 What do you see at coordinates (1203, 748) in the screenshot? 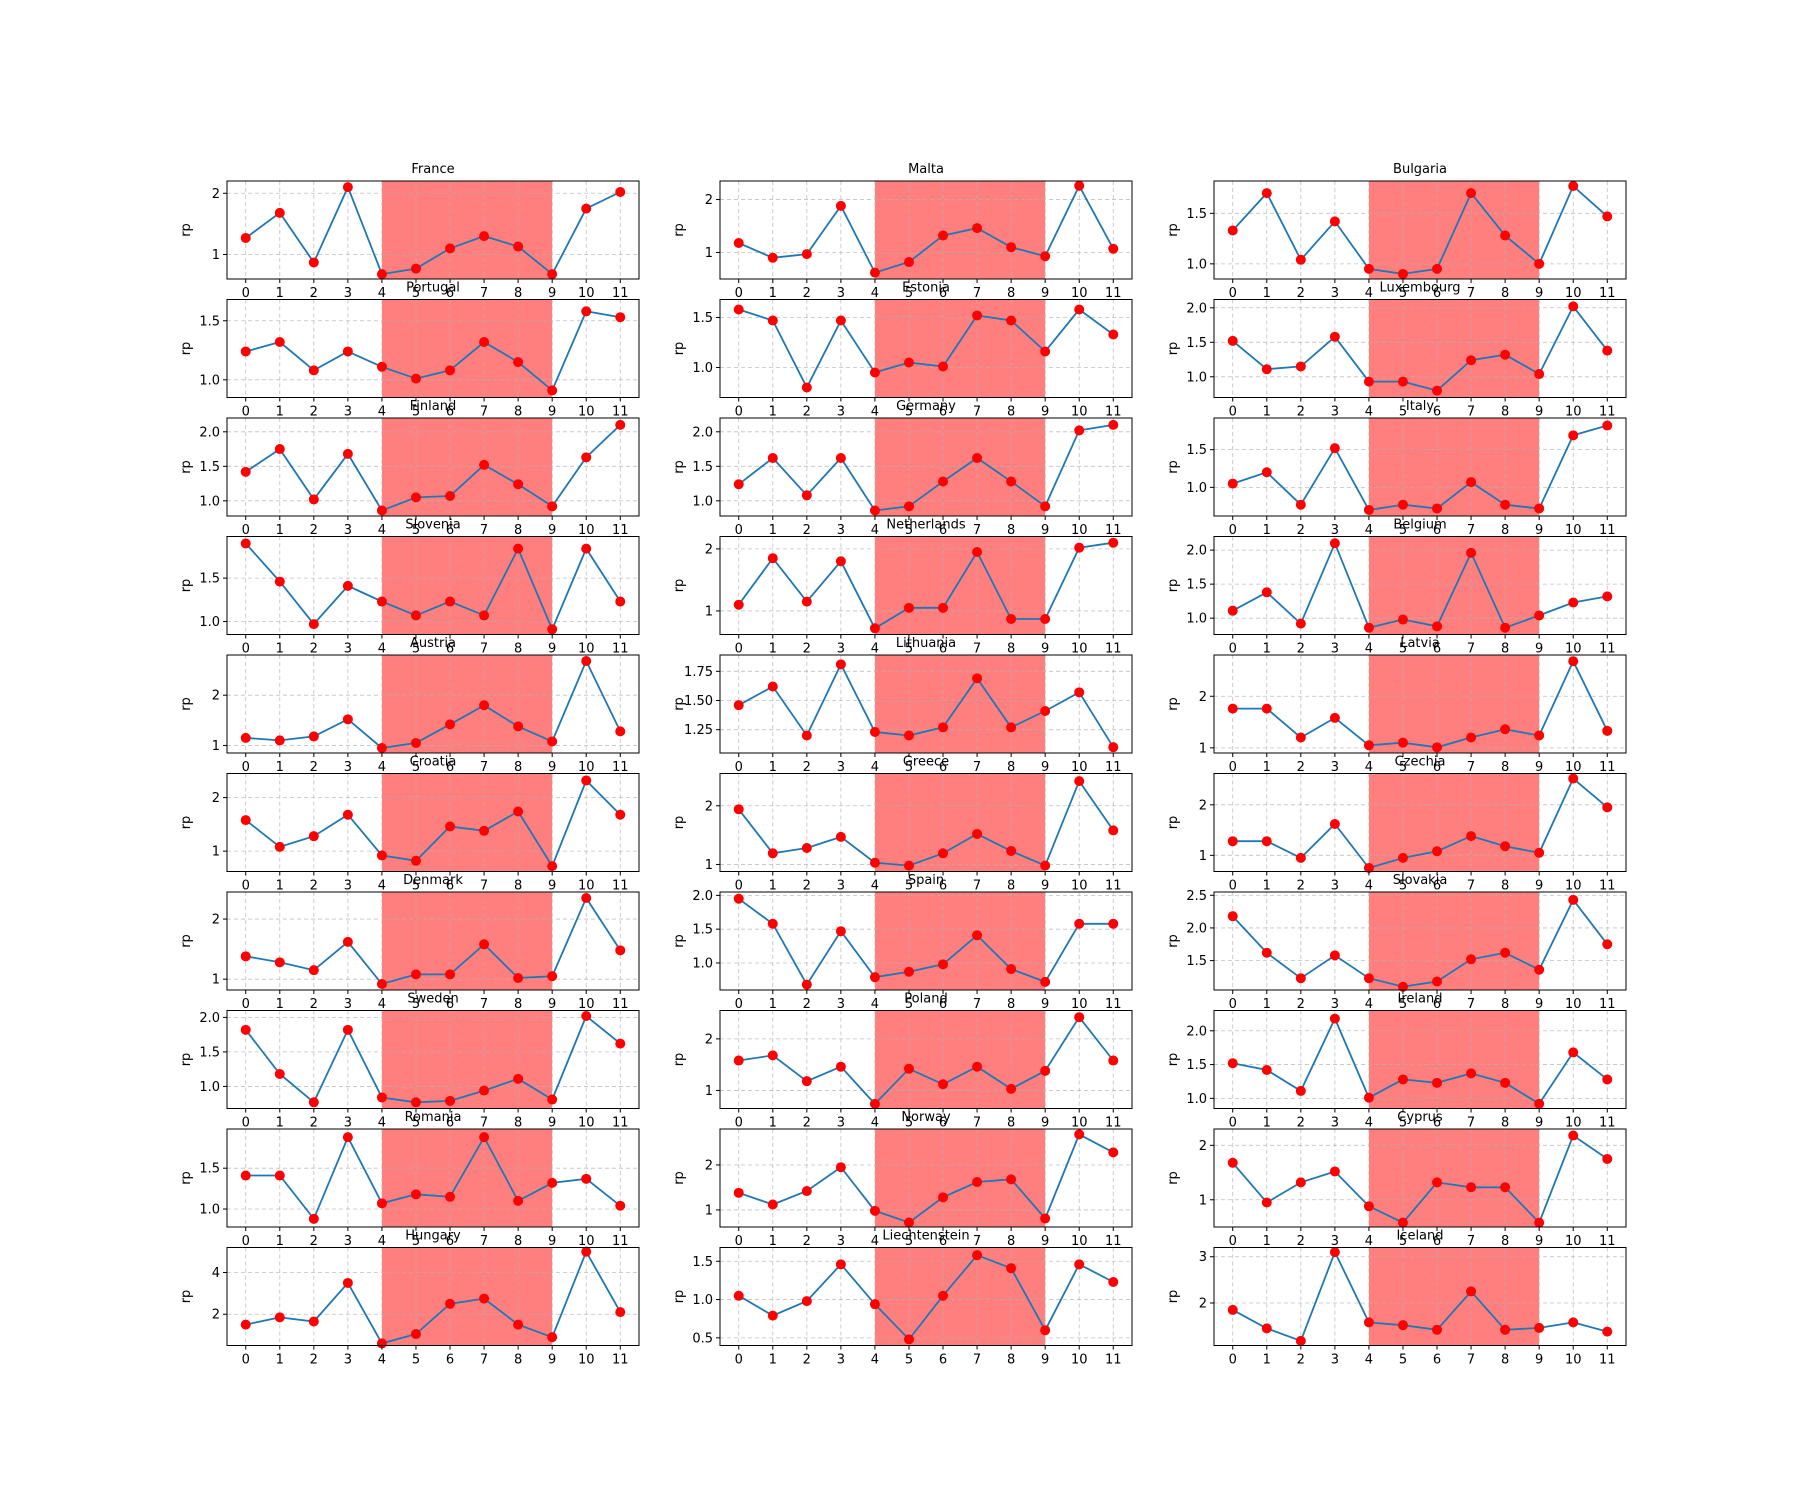
I see `y-tick-label: 1` at bounding box center [1203, 748].